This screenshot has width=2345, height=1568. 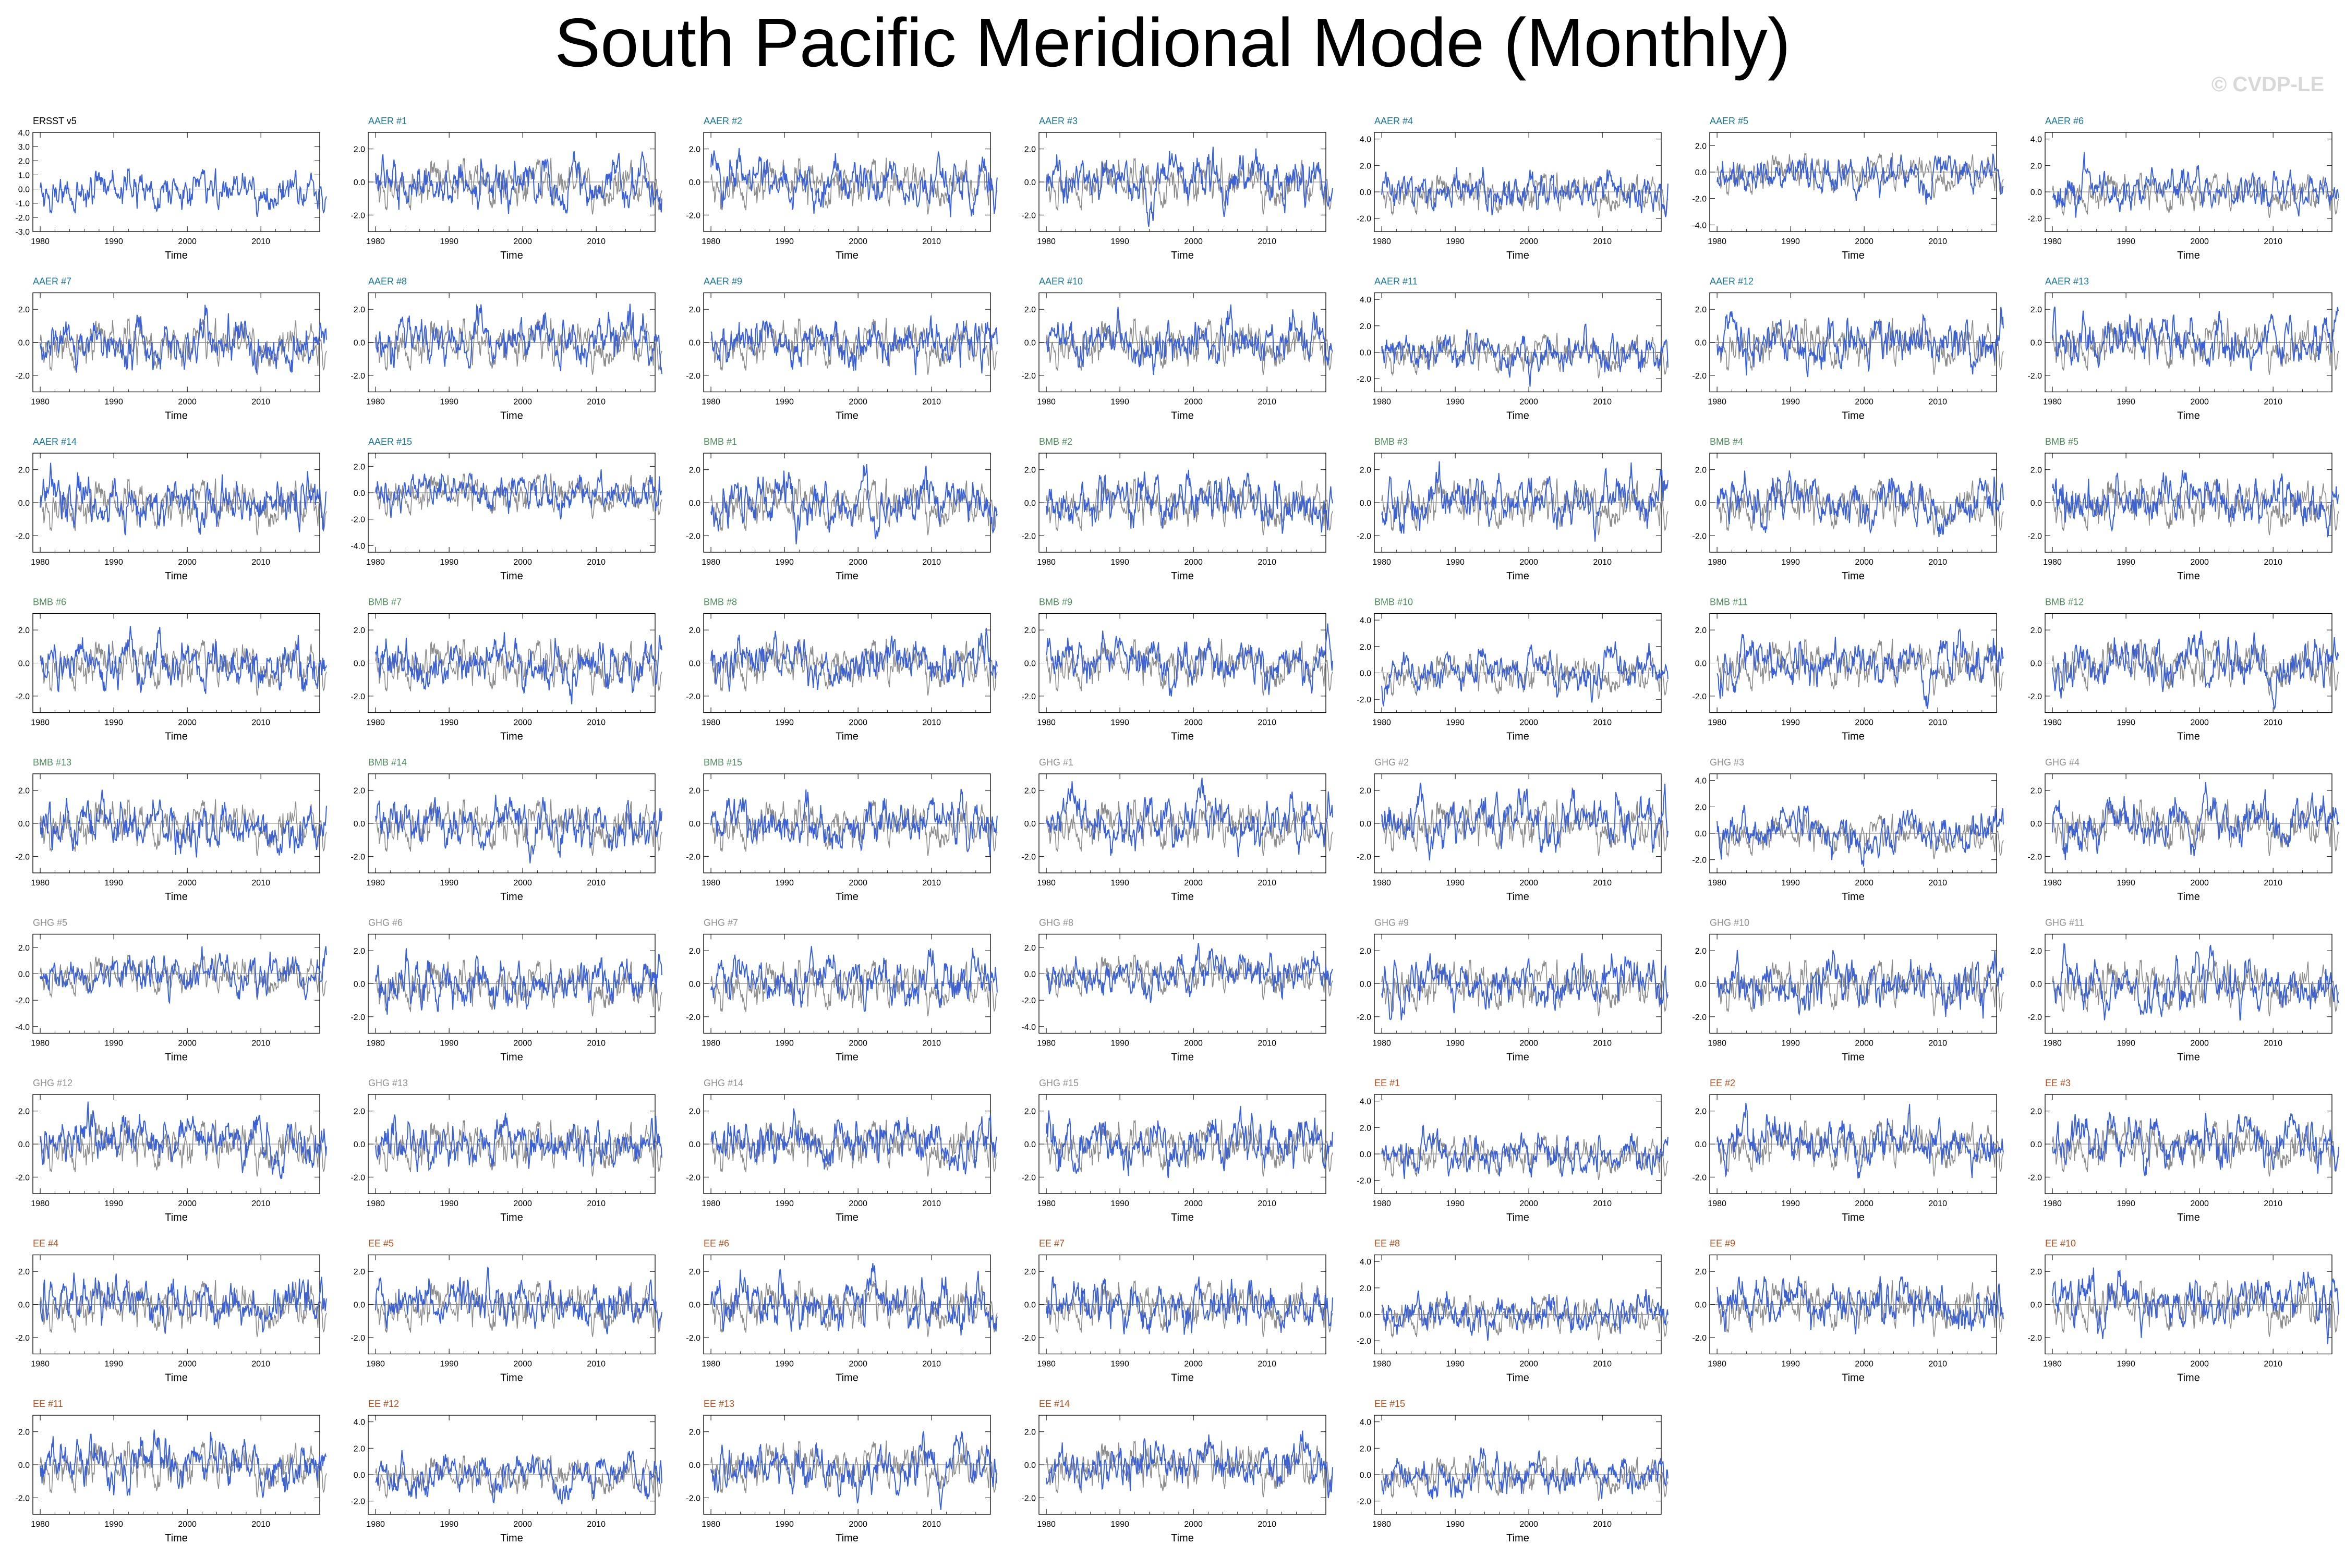 What do you see at coordinates (1701, 781) in the screenshot?
I see `y-tick-label: 4.0` at bounding box center [1701, 781].